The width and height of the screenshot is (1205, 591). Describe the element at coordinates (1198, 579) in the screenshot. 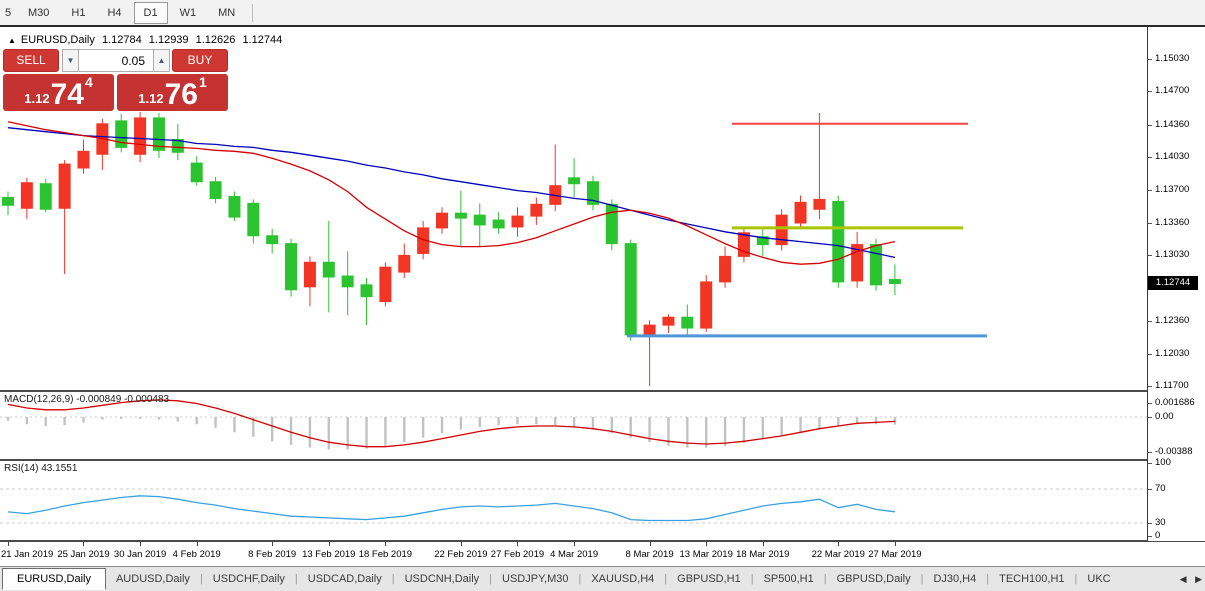

I see `tab-scroll-right-icon: ▶` at that location.